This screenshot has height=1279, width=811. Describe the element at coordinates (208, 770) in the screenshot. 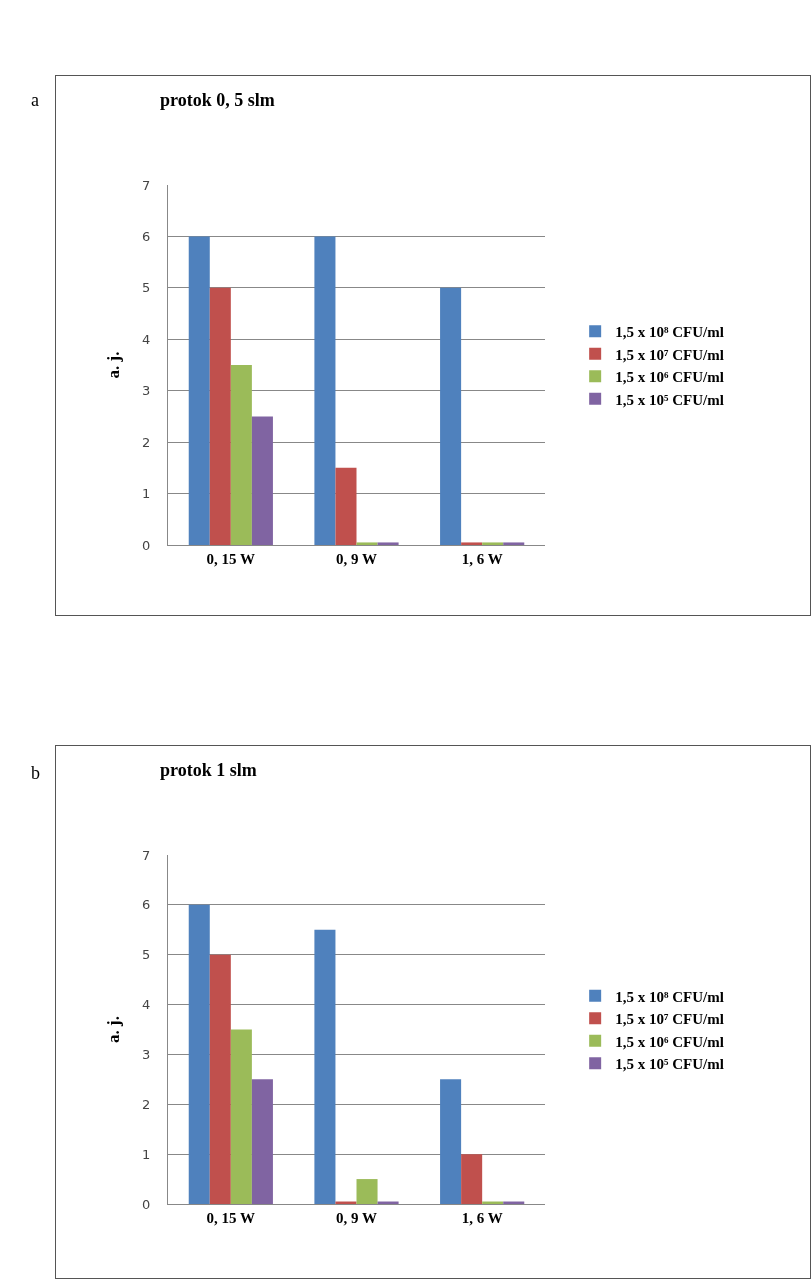

I see `chart-title: protok 1 slm` at that location.